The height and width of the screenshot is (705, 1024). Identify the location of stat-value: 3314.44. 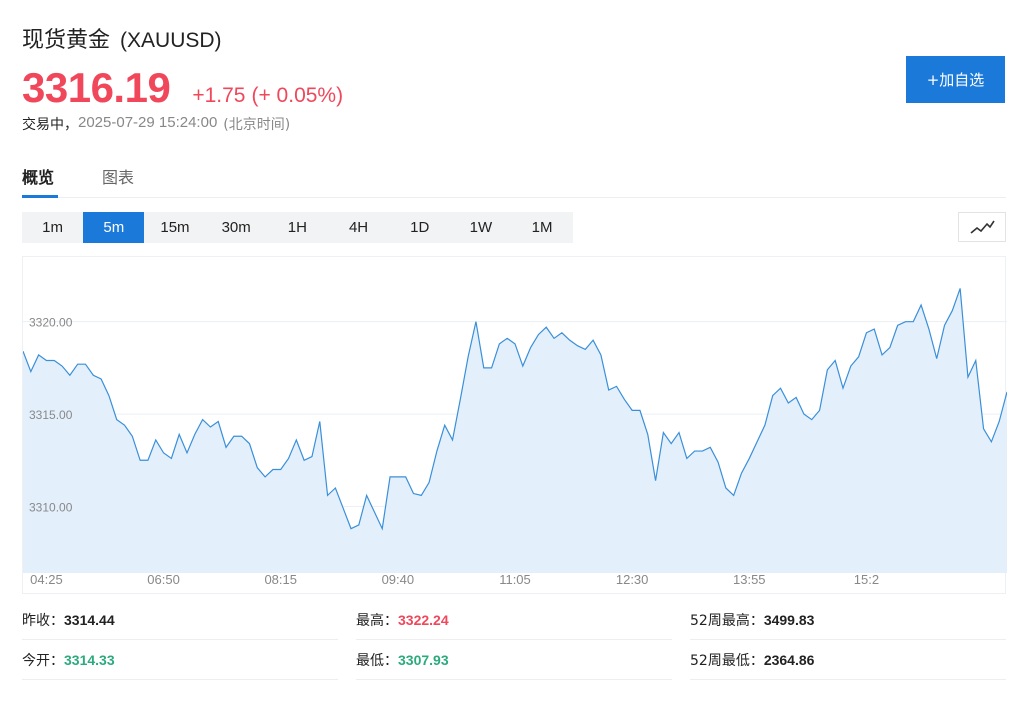
(89, 619).